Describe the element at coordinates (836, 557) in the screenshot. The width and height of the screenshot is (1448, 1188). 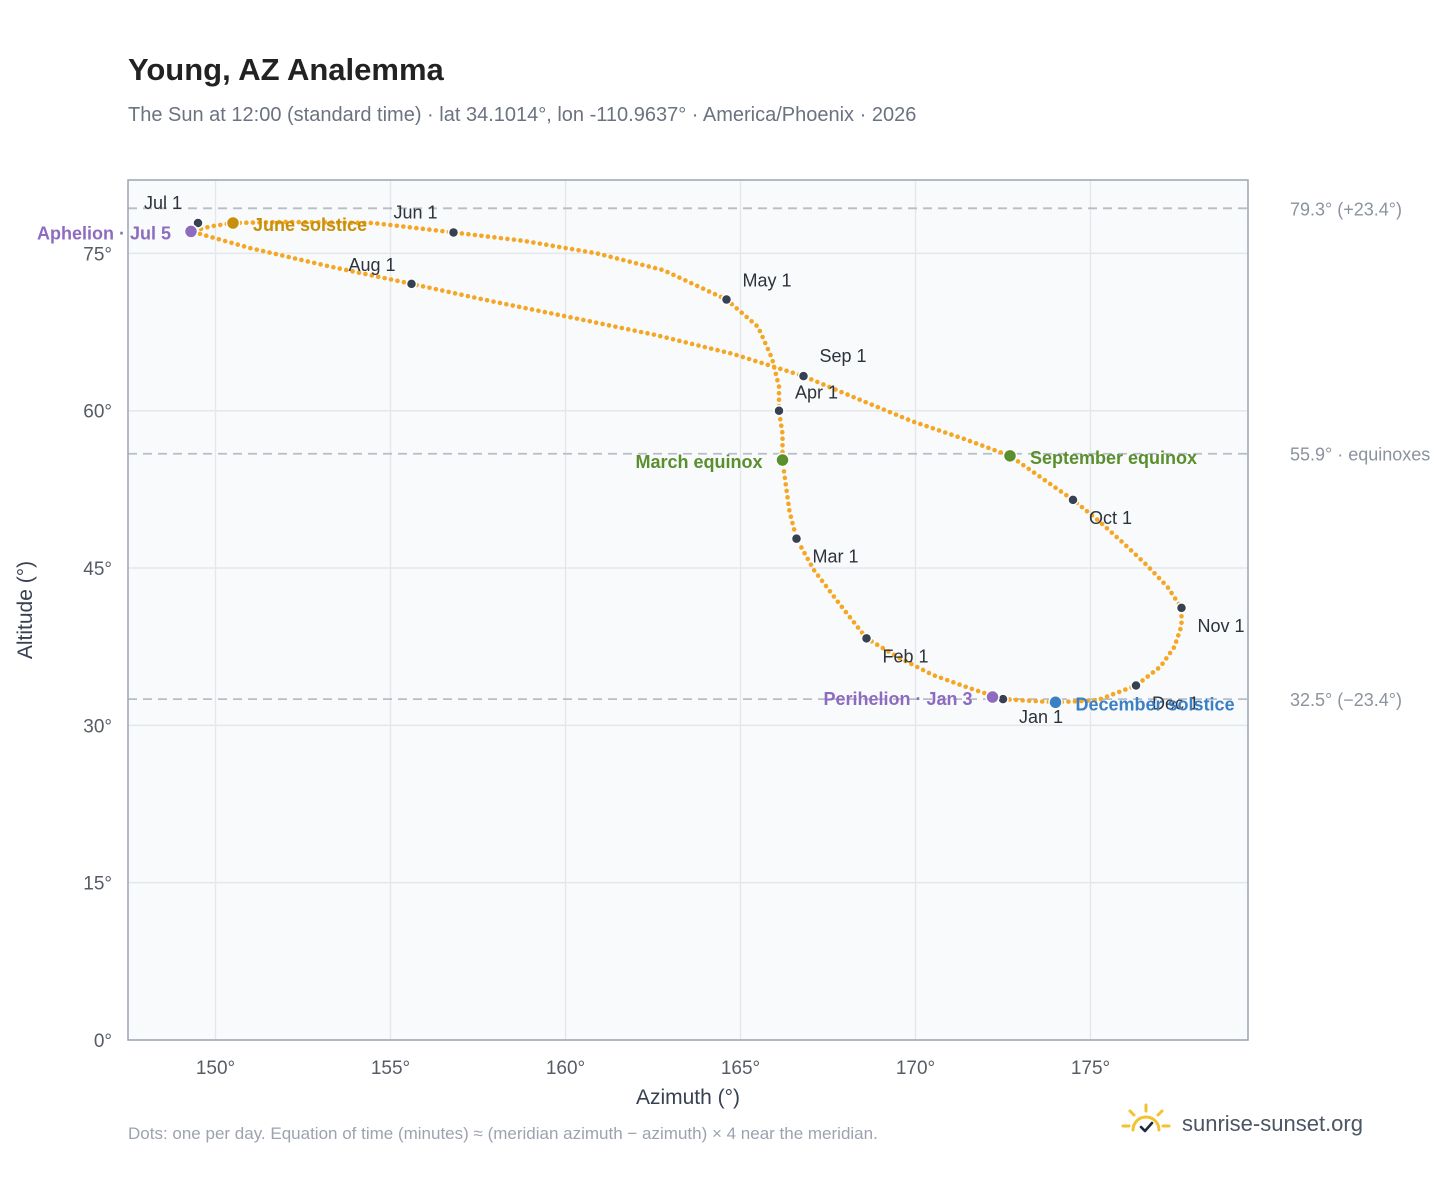
I see `month-marker-label: Mar 1` at that location.